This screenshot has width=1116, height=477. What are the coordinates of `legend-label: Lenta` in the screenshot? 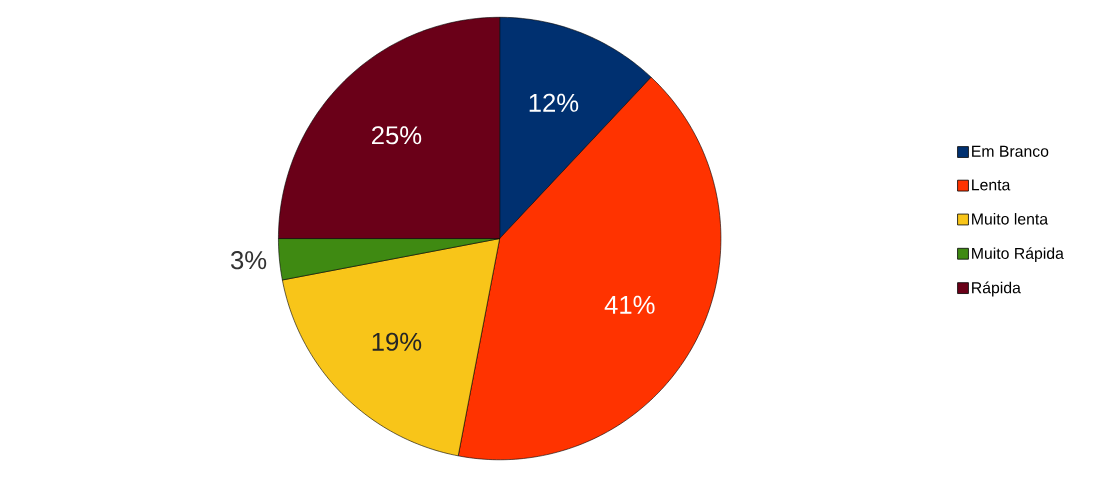 It's located at (991, 185).